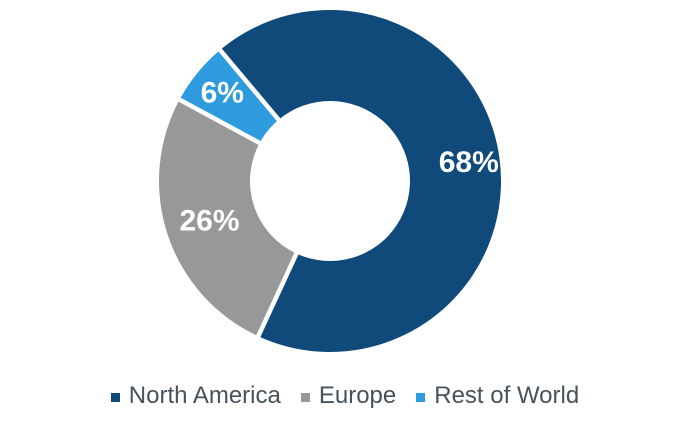 The height and width of the screenshot is (424, 690). Describe the element at coordinates (222, 93) in the screenshot. I see `data-label-rest-of-world: 6%` at that location.